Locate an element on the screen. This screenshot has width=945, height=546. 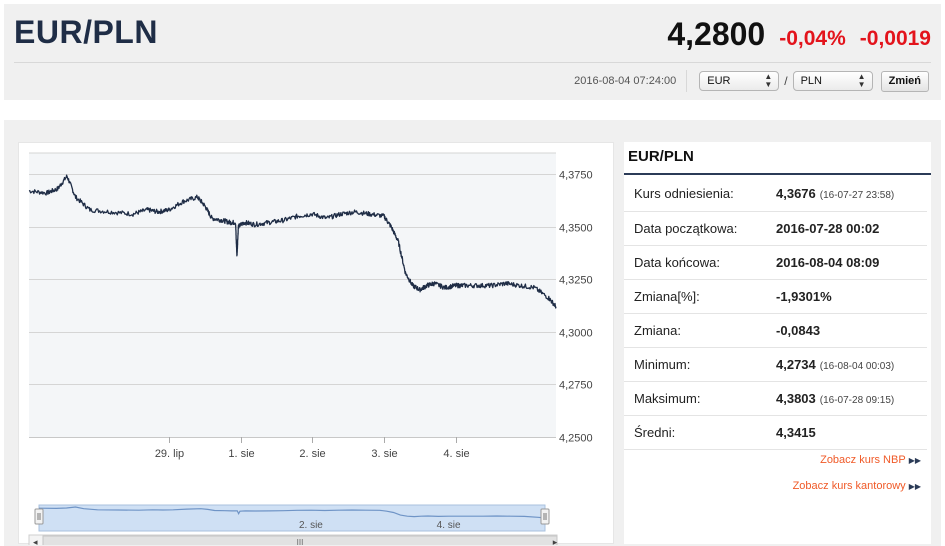
info-value-timestamp: (16-08-04 00:03) is located at coordinates (857, 366).